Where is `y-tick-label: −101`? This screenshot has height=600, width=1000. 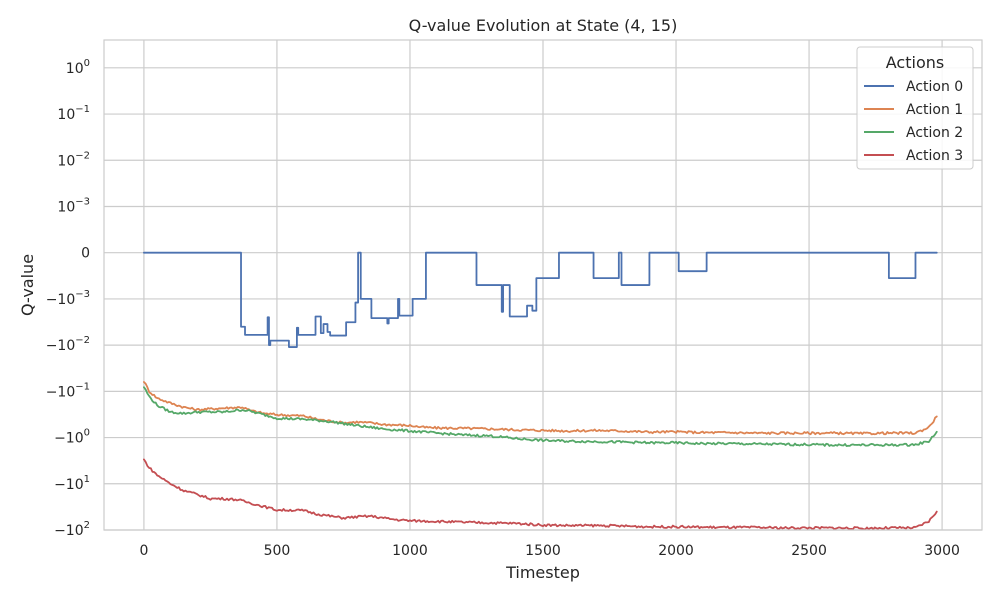 y-tick-label: −101 is located at coordinates (72, 483).